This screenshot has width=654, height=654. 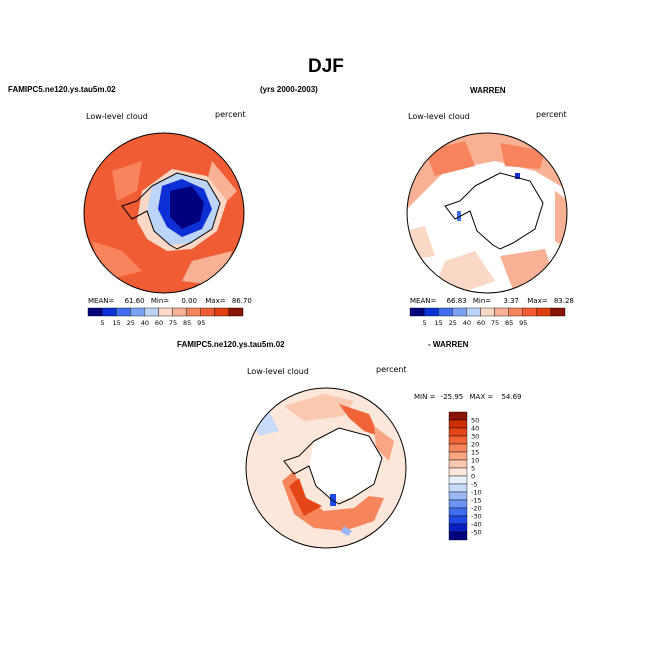 I want to click on panel3-polar-map, so click(x=326, y=468).